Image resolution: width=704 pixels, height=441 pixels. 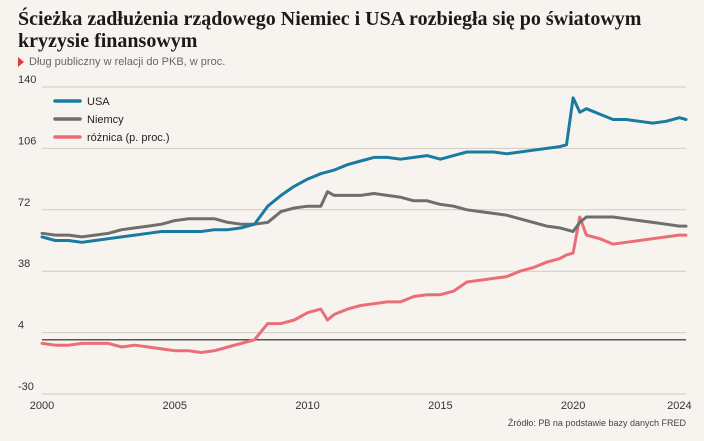 What do you see at coordinates (596, 423) in the screenshot?
I see `source-note: Źródło: PB na podstawie bazy danych FRED` at bounding box center [596, 423].